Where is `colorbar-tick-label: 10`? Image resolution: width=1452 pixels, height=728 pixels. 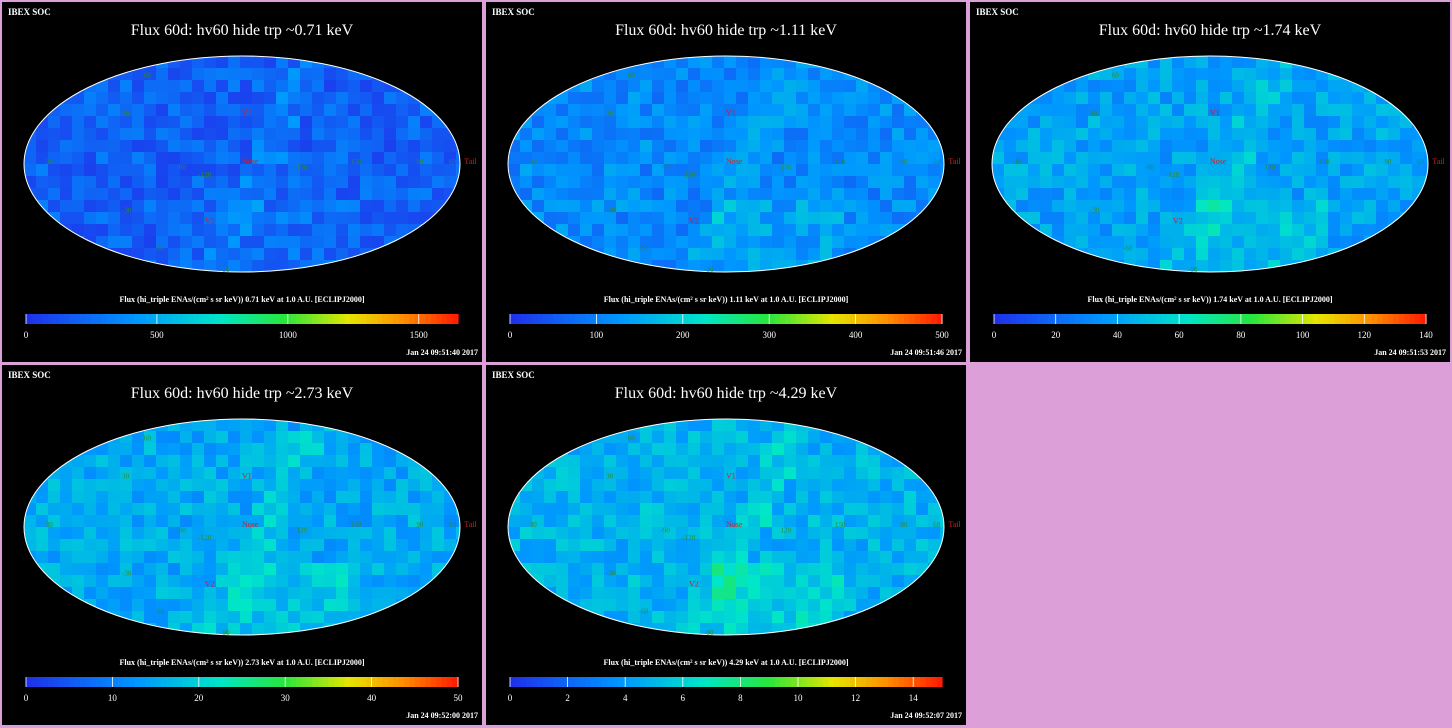 colorbar-tick-label: 10 is located at coordinates (113, 698).